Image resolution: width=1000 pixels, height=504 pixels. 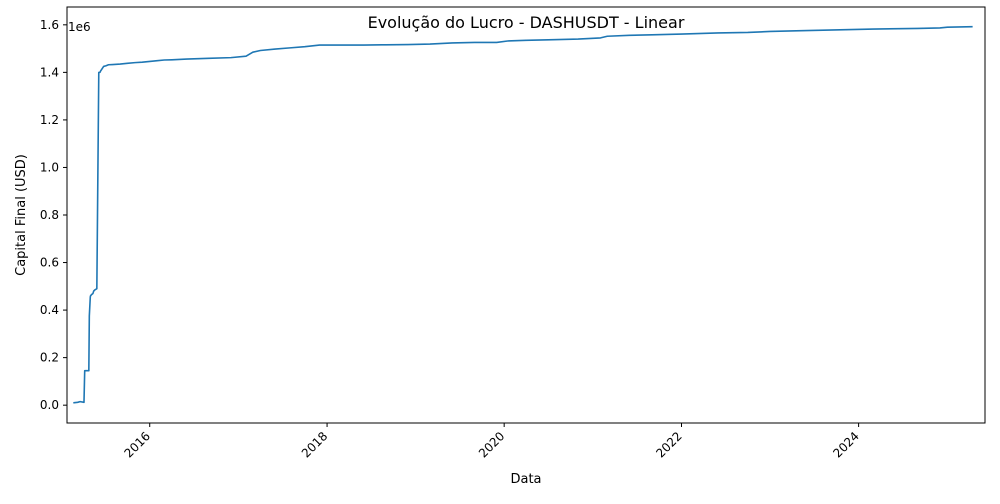 I want to click on chart-title: Evolução do Lucro - DASHUSDT - Linear, so click(x=526, y=22).